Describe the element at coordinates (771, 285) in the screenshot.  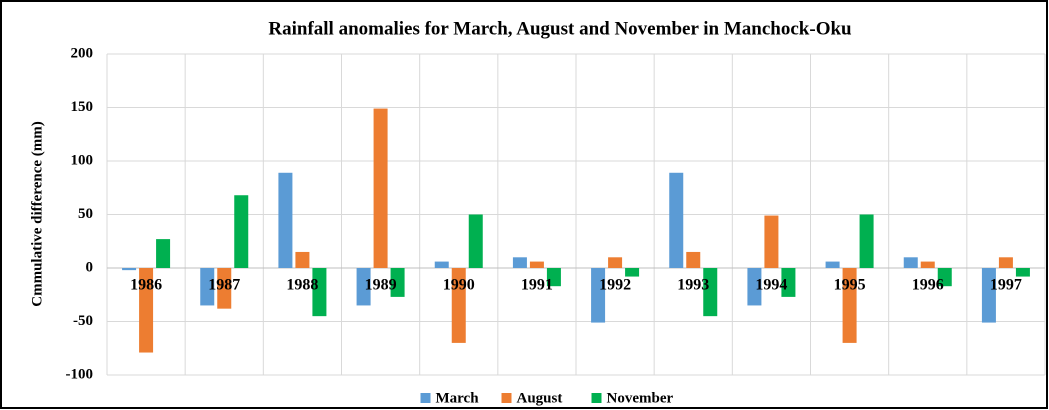
I see `x-tick-label: 1994` at that location.